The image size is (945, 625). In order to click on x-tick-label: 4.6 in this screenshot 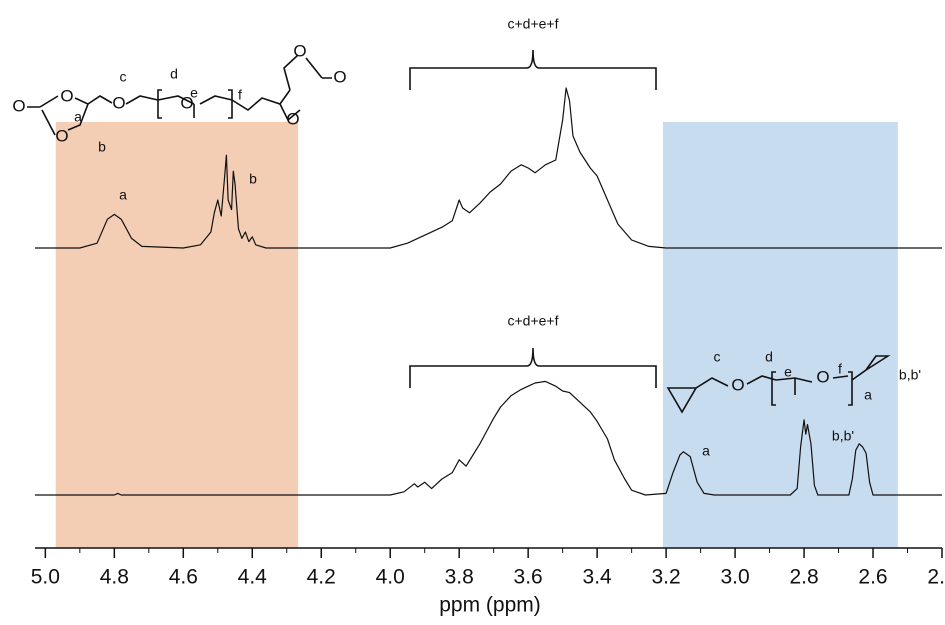, I will do `click(183, 577)`.